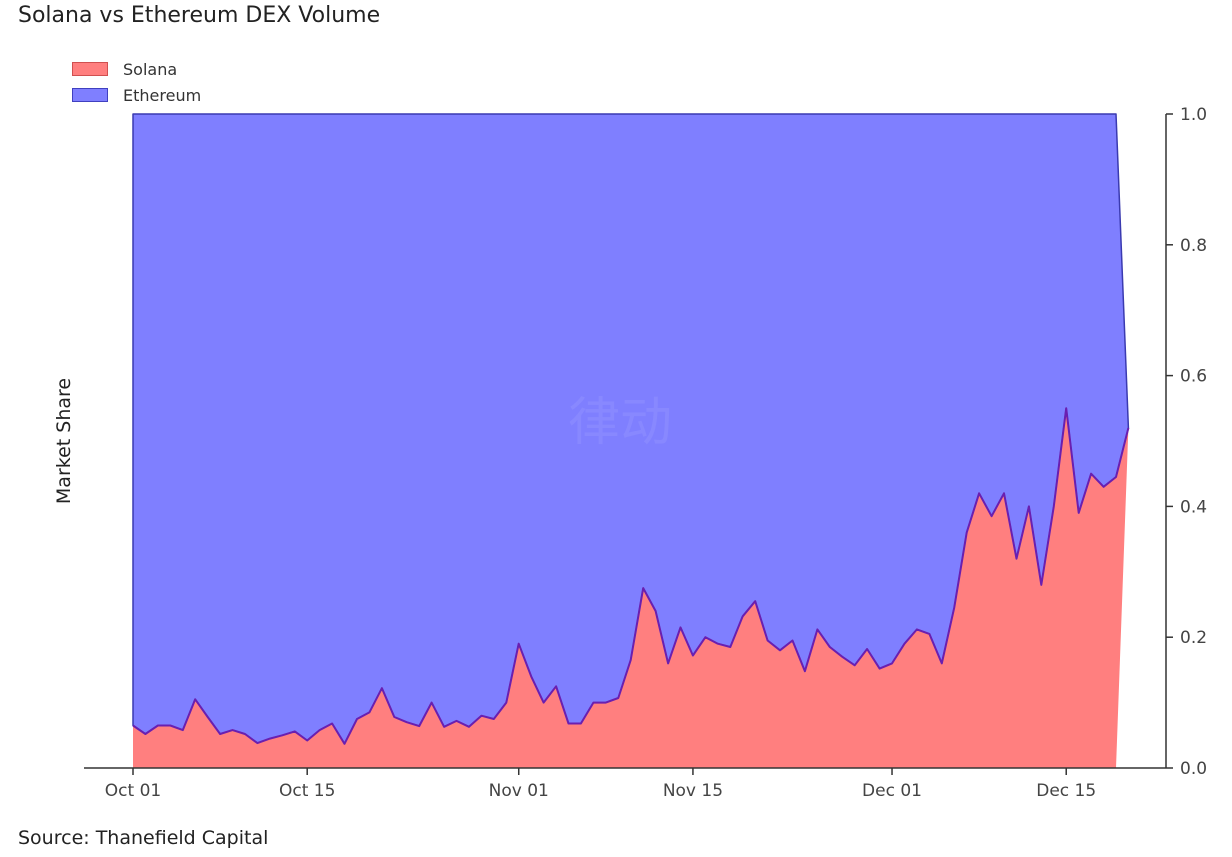 This screenshot has height=857, width=1232. I want to click on legend-label-ethereum: Ethereum, so click(162, 95).